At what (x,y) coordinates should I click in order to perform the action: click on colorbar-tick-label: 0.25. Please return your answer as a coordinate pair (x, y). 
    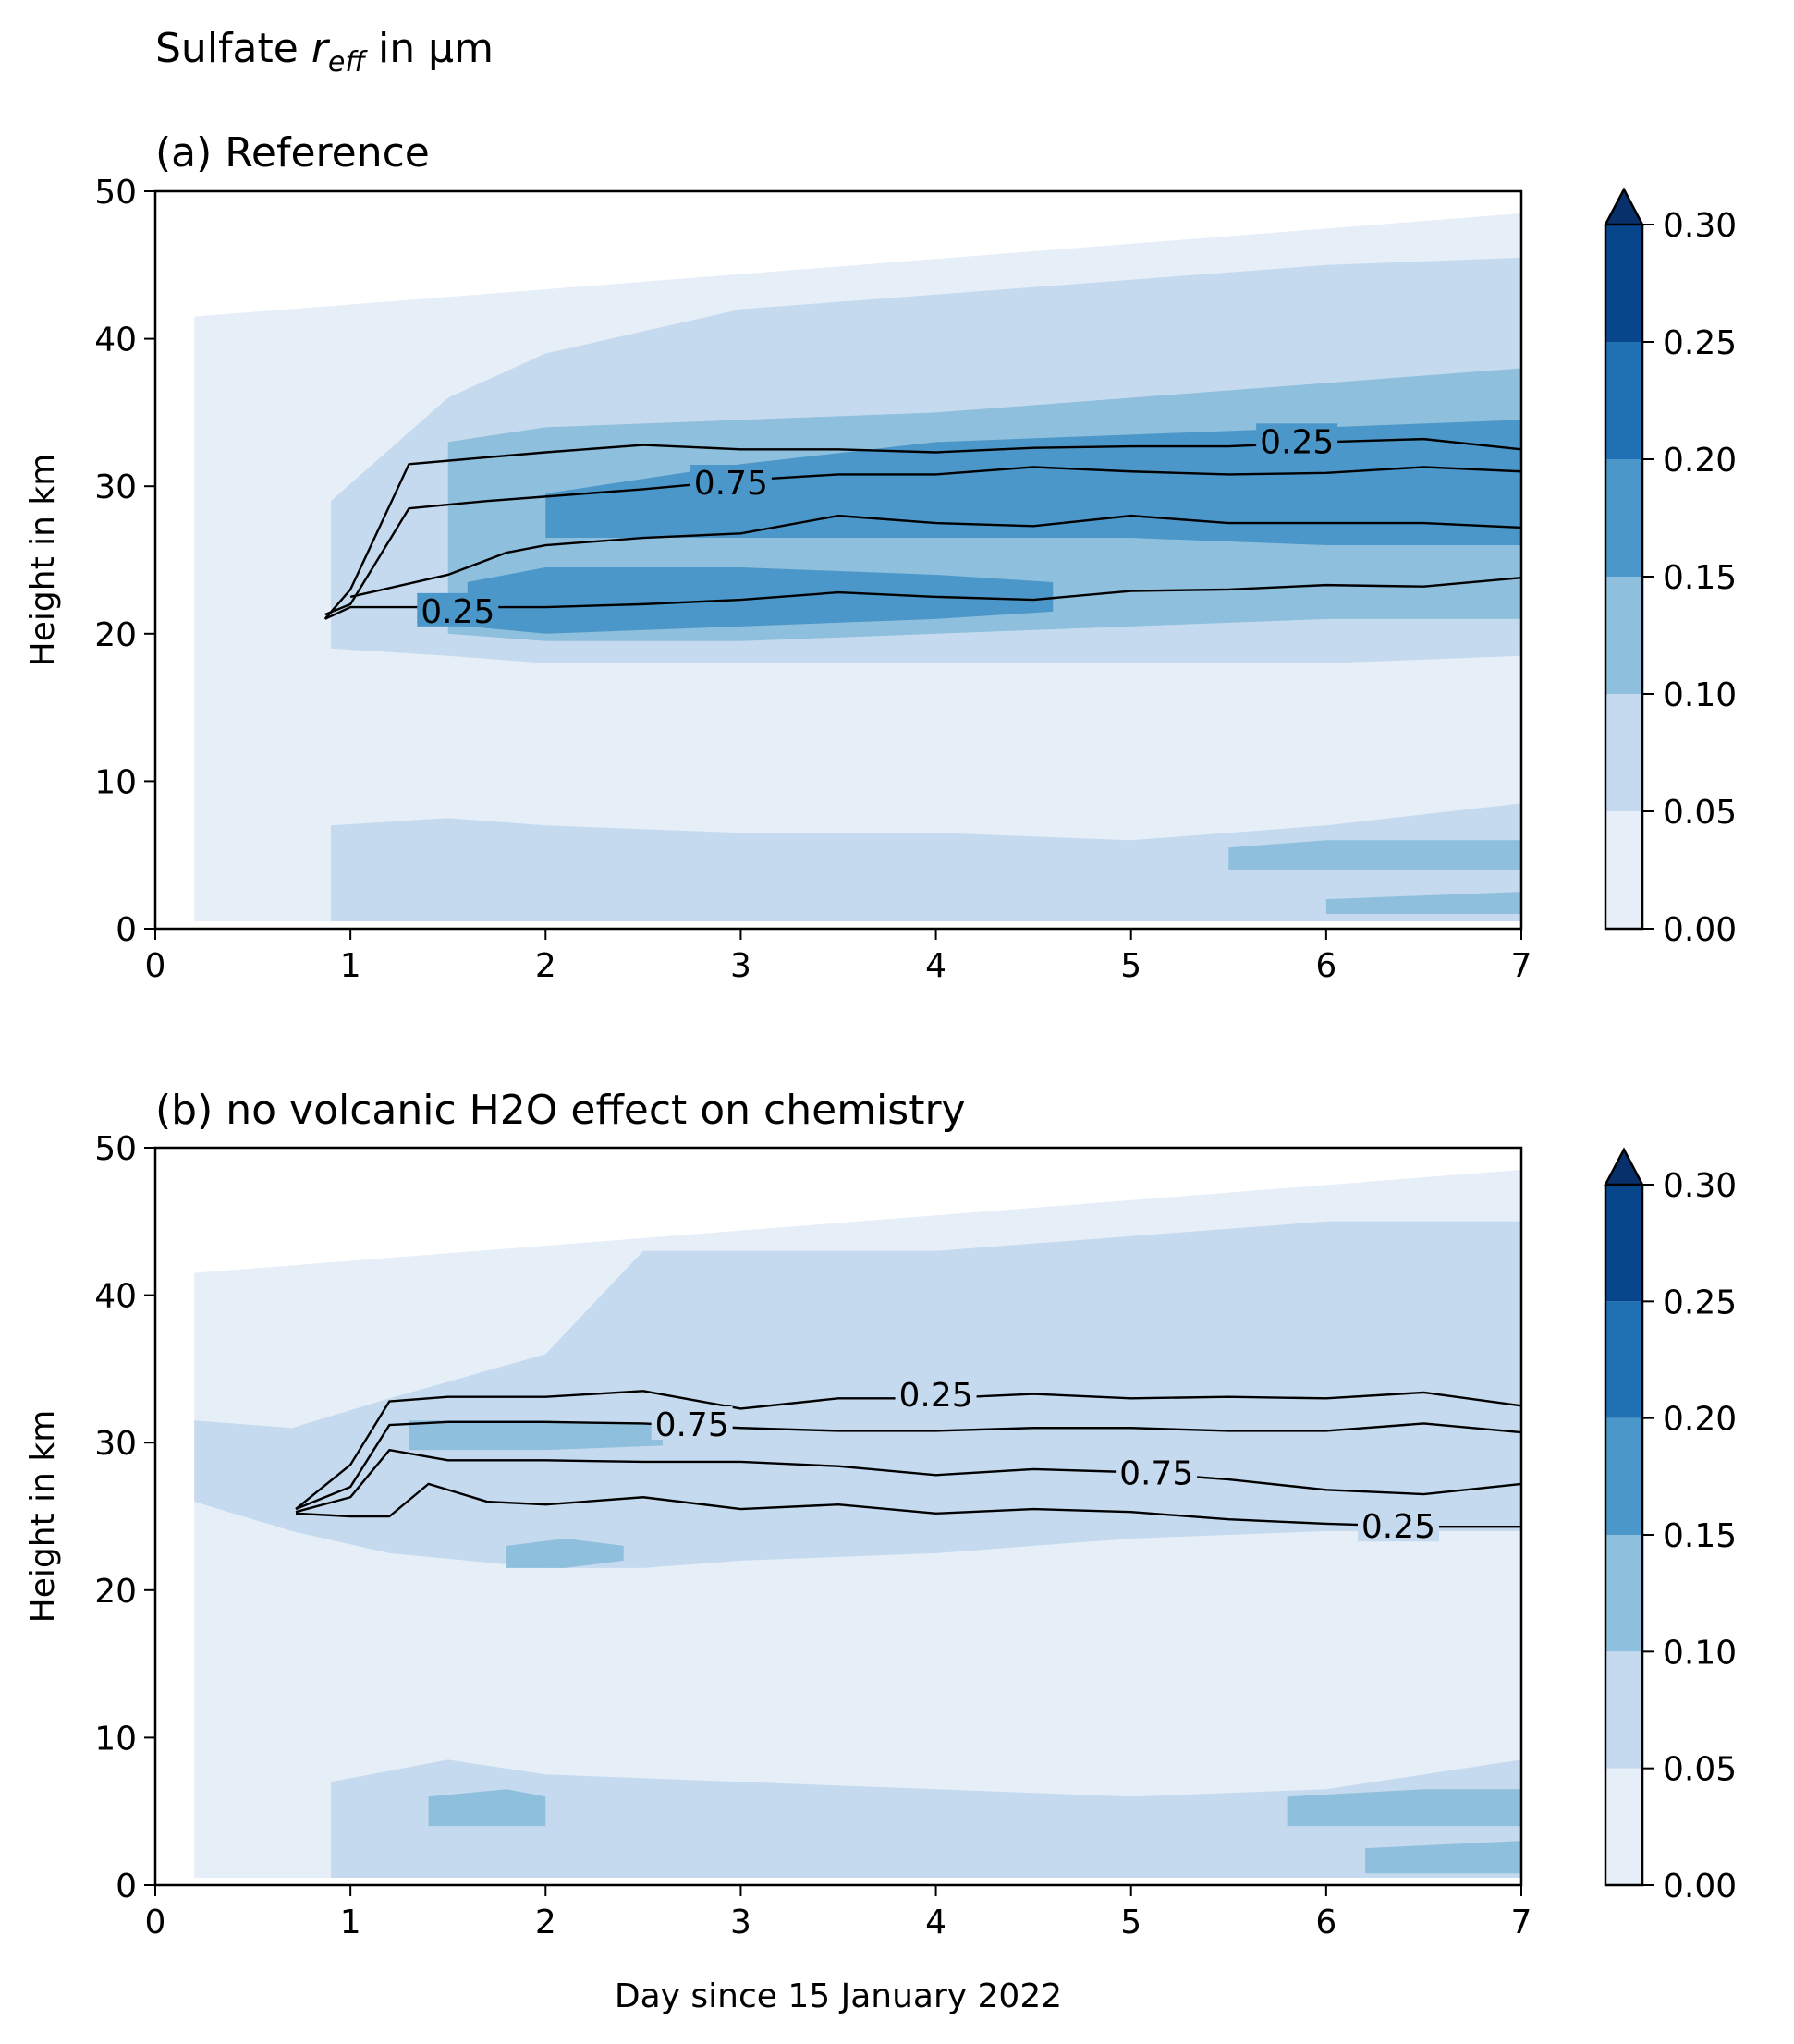
    Looking at the image, I should click on (1700, 1303).